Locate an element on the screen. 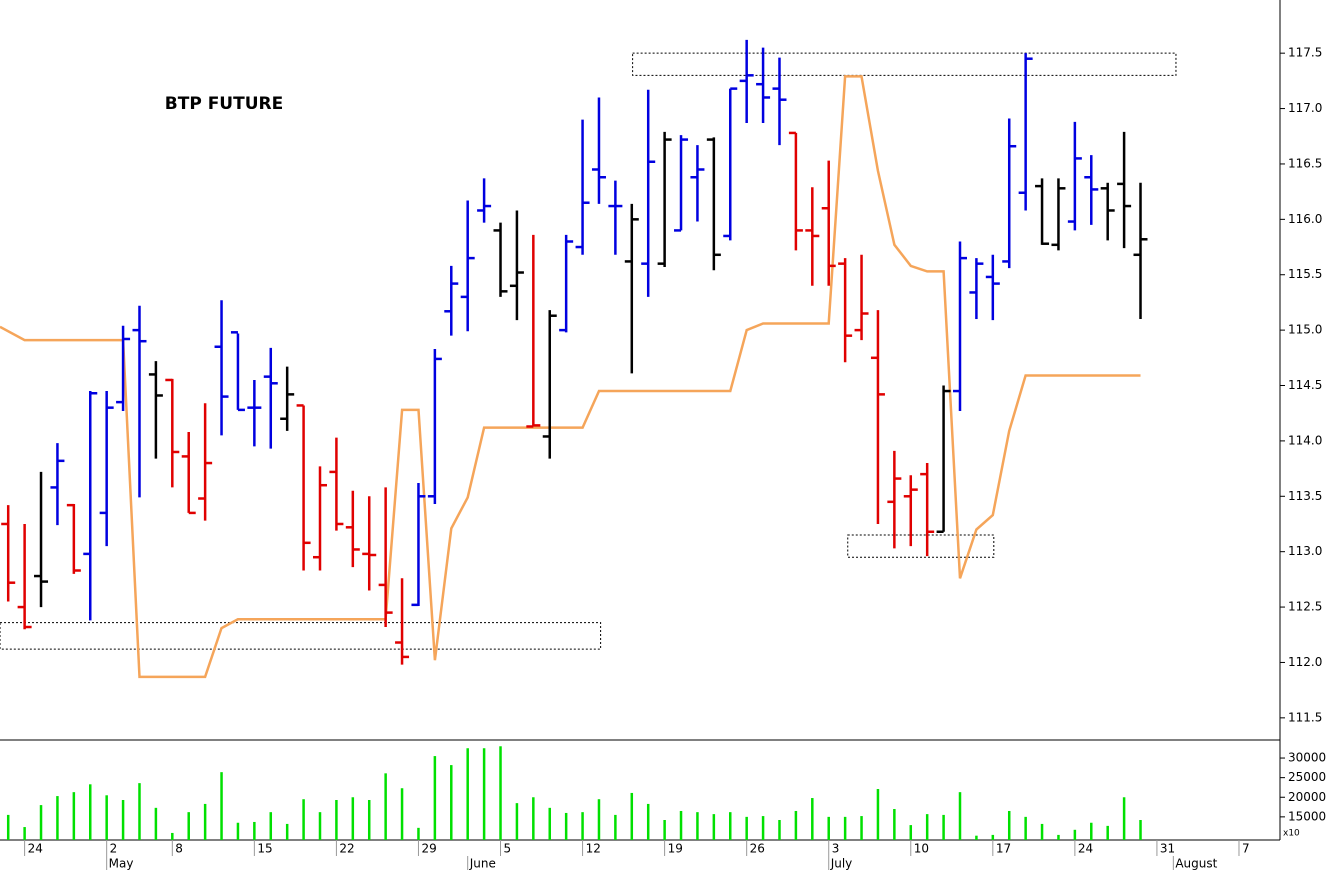 This screenshot has width=1330, height=870. y-tick-label: 115.5 is located at coordinates (1305, 274).